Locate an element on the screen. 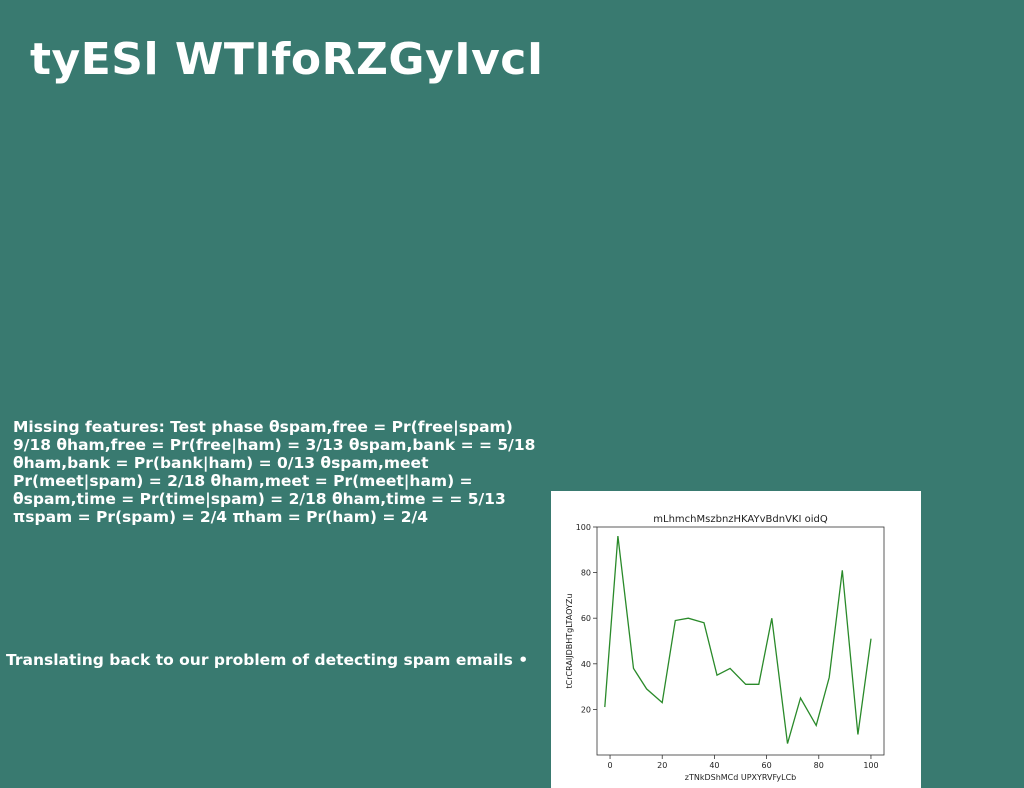 This screenshot has height=788, width=1024. y-tick-label: 20 is located at coordinates (586, 709).